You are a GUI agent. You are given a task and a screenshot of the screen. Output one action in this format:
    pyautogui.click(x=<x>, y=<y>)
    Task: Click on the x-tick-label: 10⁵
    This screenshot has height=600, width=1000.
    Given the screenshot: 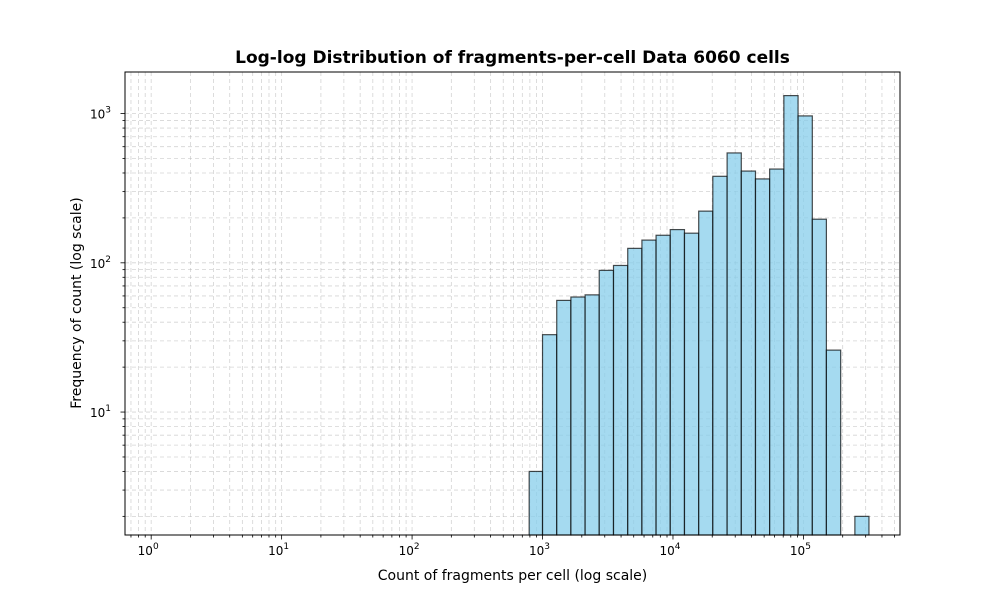 What is the action you would take?
    pyautogui.click(x=800, y=550)
    